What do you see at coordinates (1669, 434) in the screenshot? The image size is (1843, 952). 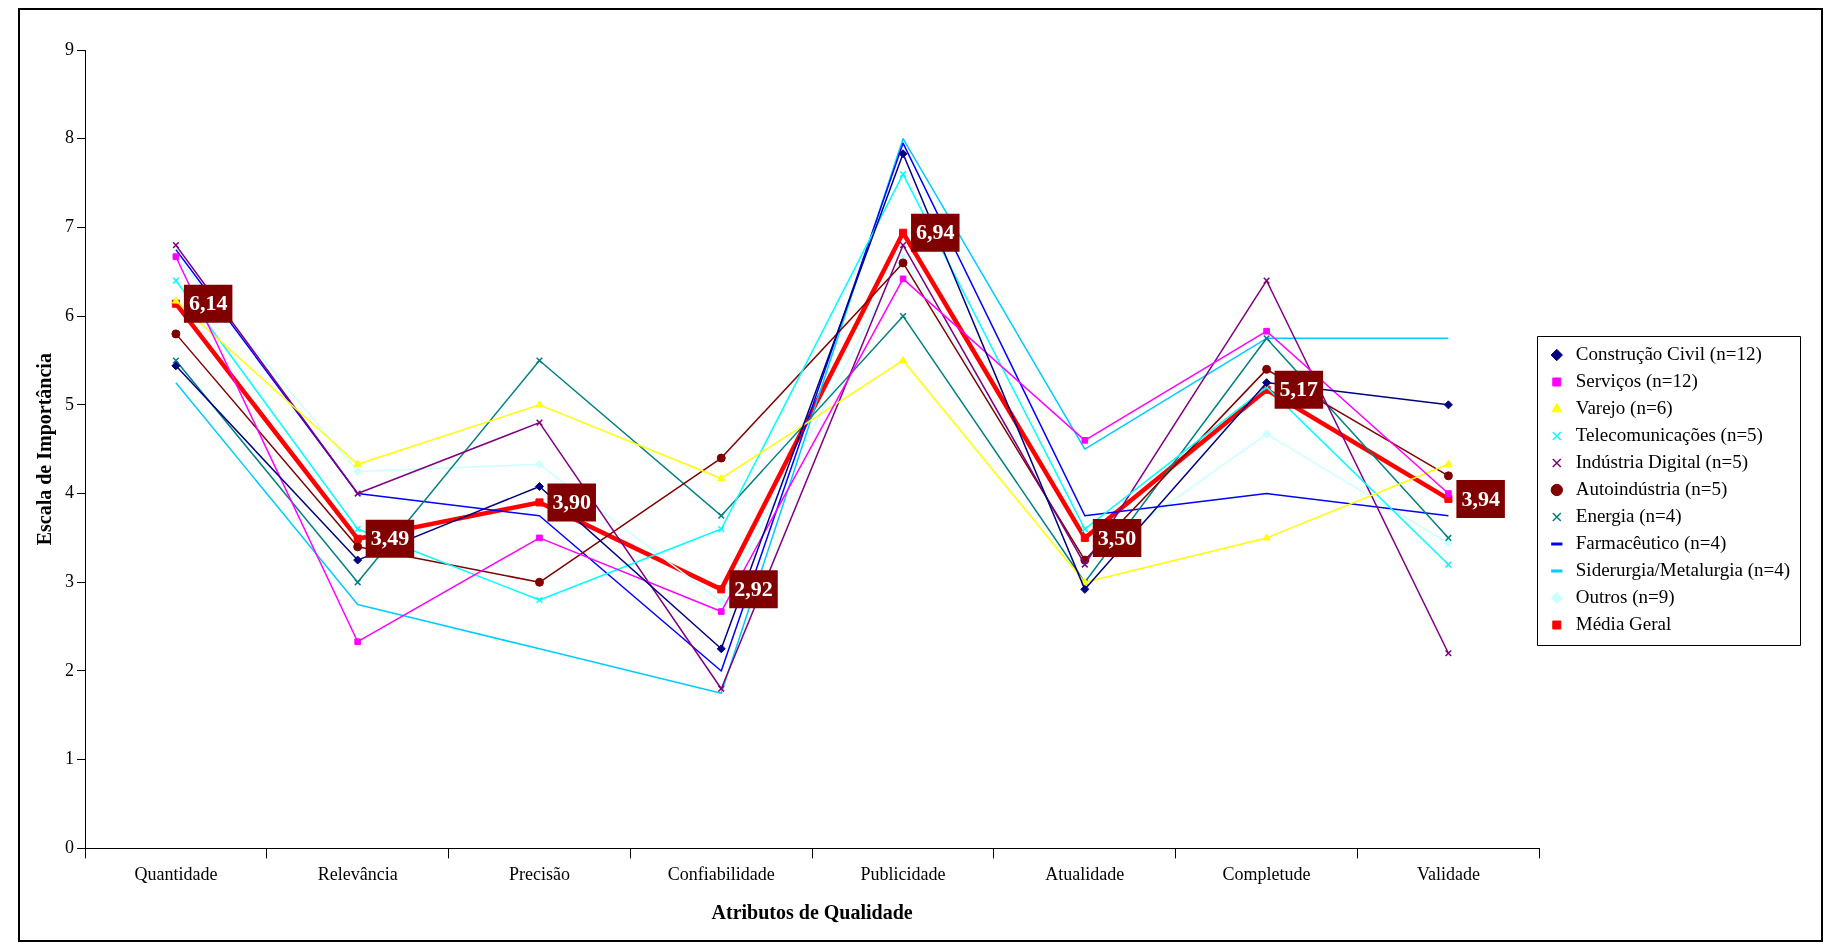 I see `legend-label: Telecomunicações (n=5)` at bounding box center [1669, 434].